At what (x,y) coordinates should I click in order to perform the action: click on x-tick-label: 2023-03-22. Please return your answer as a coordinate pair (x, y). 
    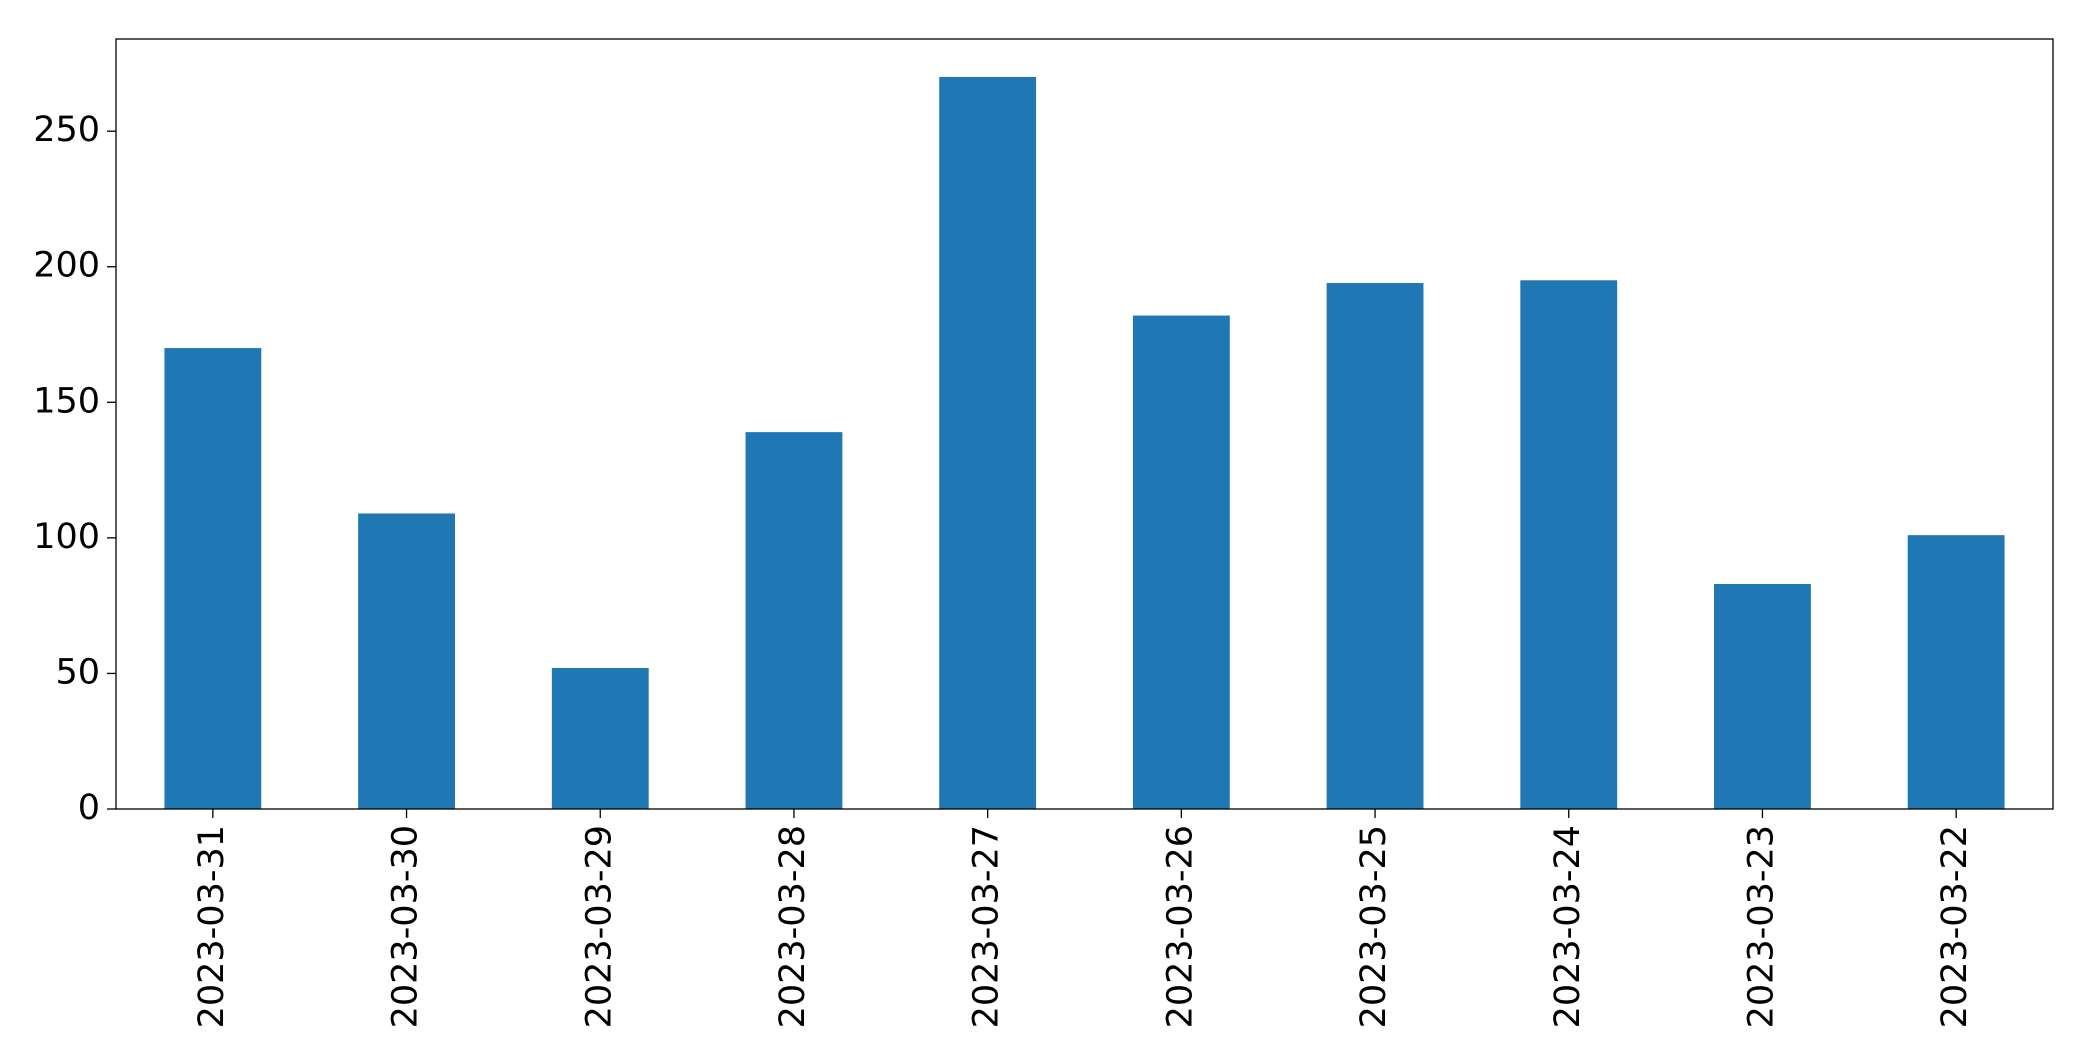
    Looking at the image, I should click on (1955, 926).